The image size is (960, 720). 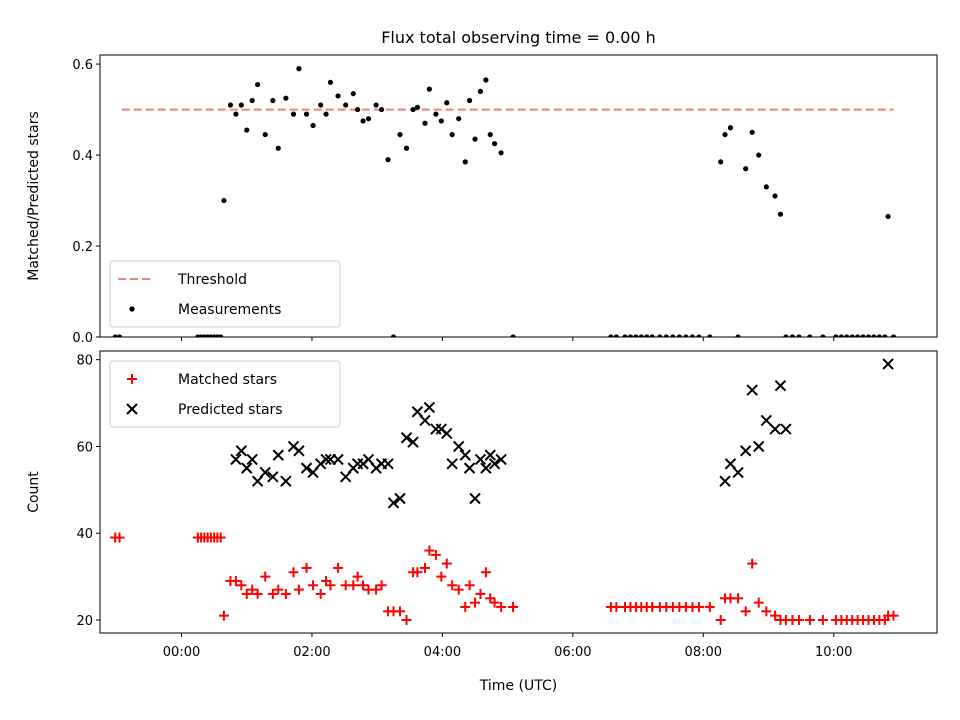 I want to click on legend-label: Threshold, so click(x=212, y=280).